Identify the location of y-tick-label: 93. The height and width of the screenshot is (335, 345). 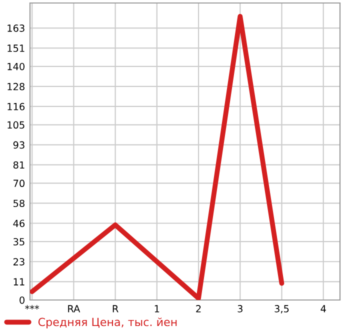
(18, 145).